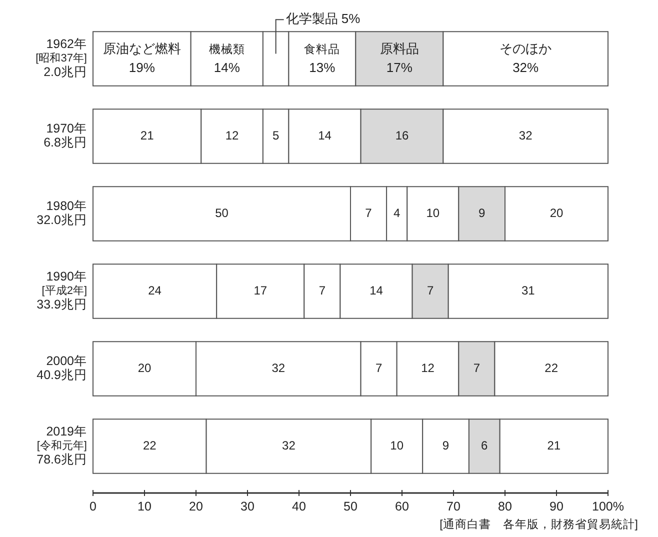 The height and width of the screenshot is (537, 658). What do you see at coordinates (397, 213) in the screenshot?
I see `data-label: 4` at bounding box center [397, 213].